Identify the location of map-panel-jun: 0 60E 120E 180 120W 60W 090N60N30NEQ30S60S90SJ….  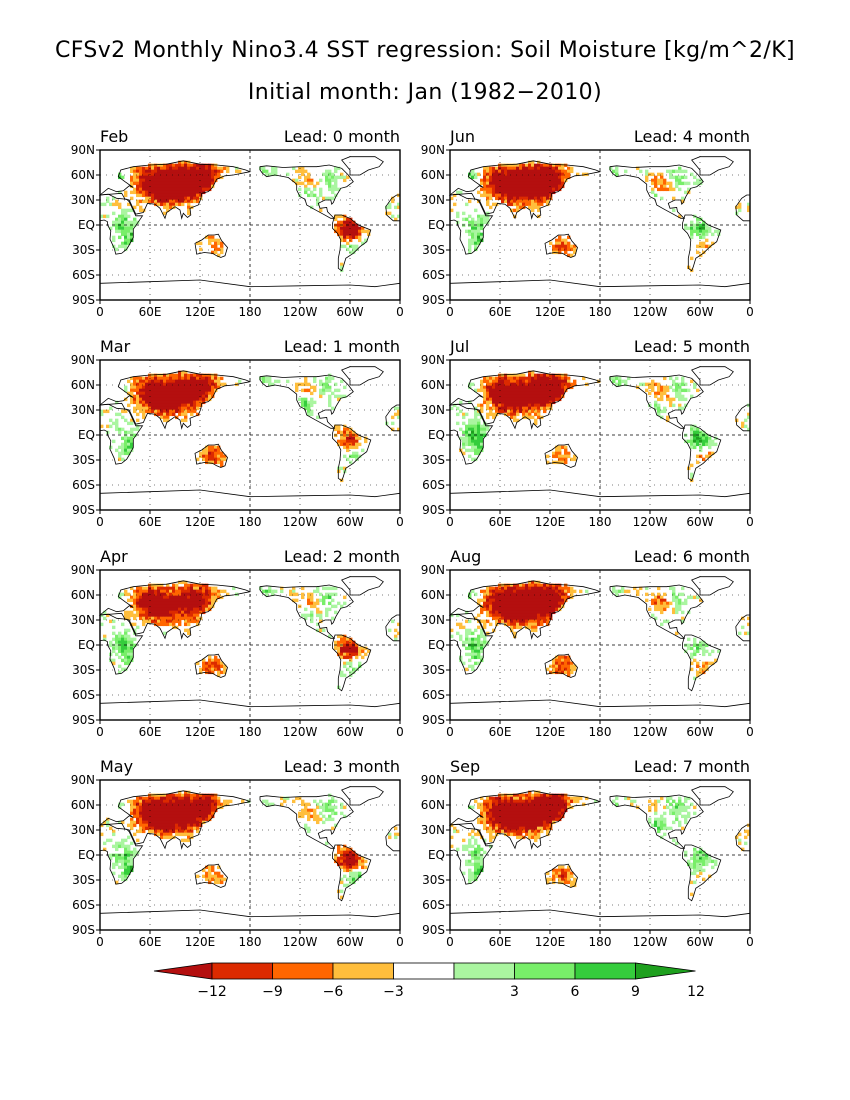
(587, 223).